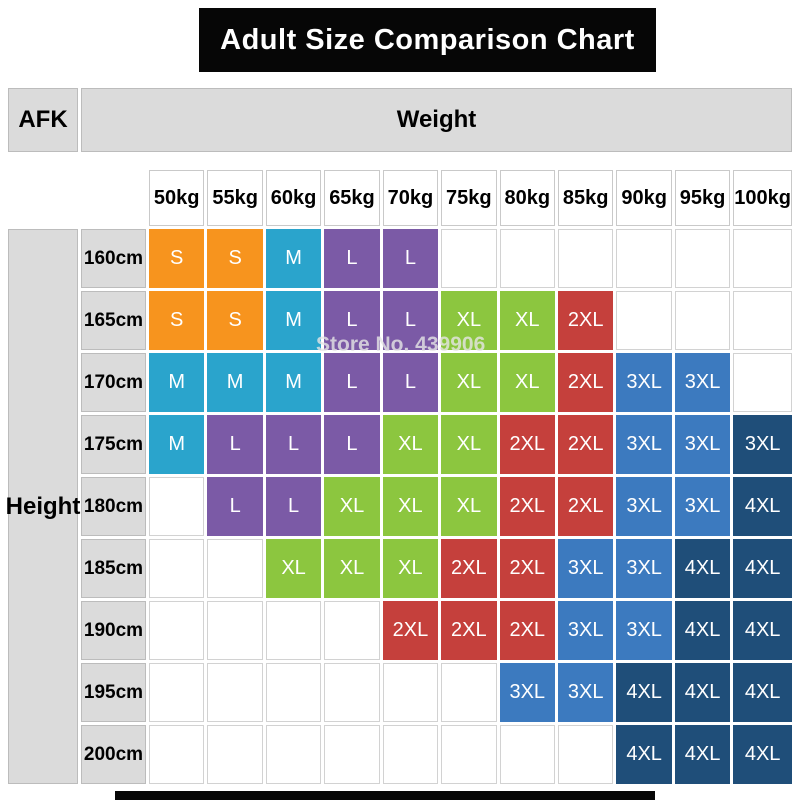  I want to click on corner-spacer, so click(43, 198).